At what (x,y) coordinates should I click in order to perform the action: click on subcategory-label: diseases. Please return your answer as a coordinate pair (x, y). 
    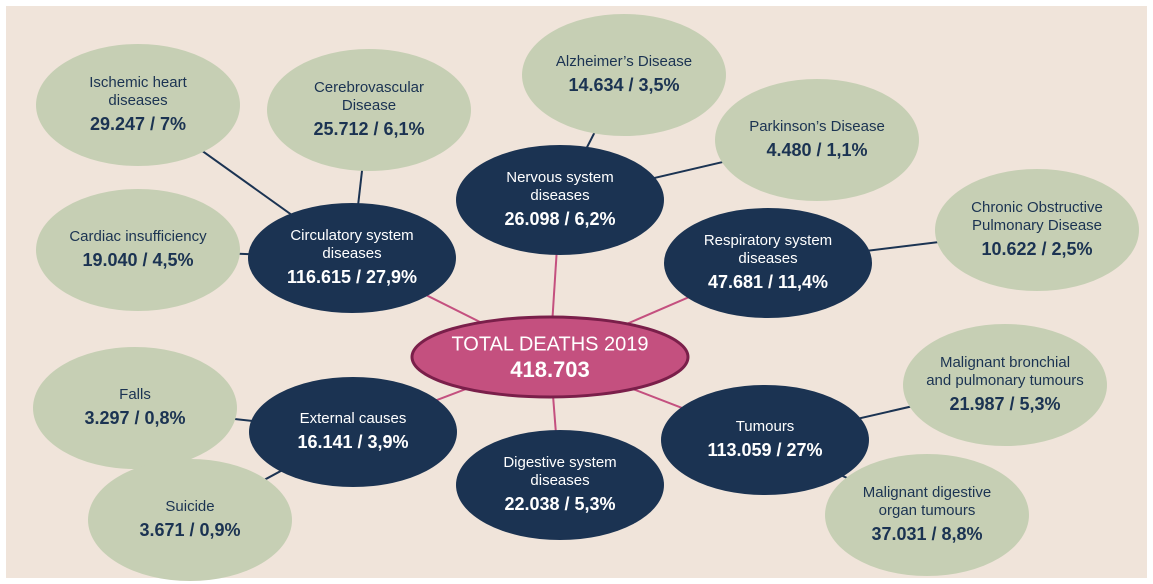
    Looking at the image, I should click on (137, 100).